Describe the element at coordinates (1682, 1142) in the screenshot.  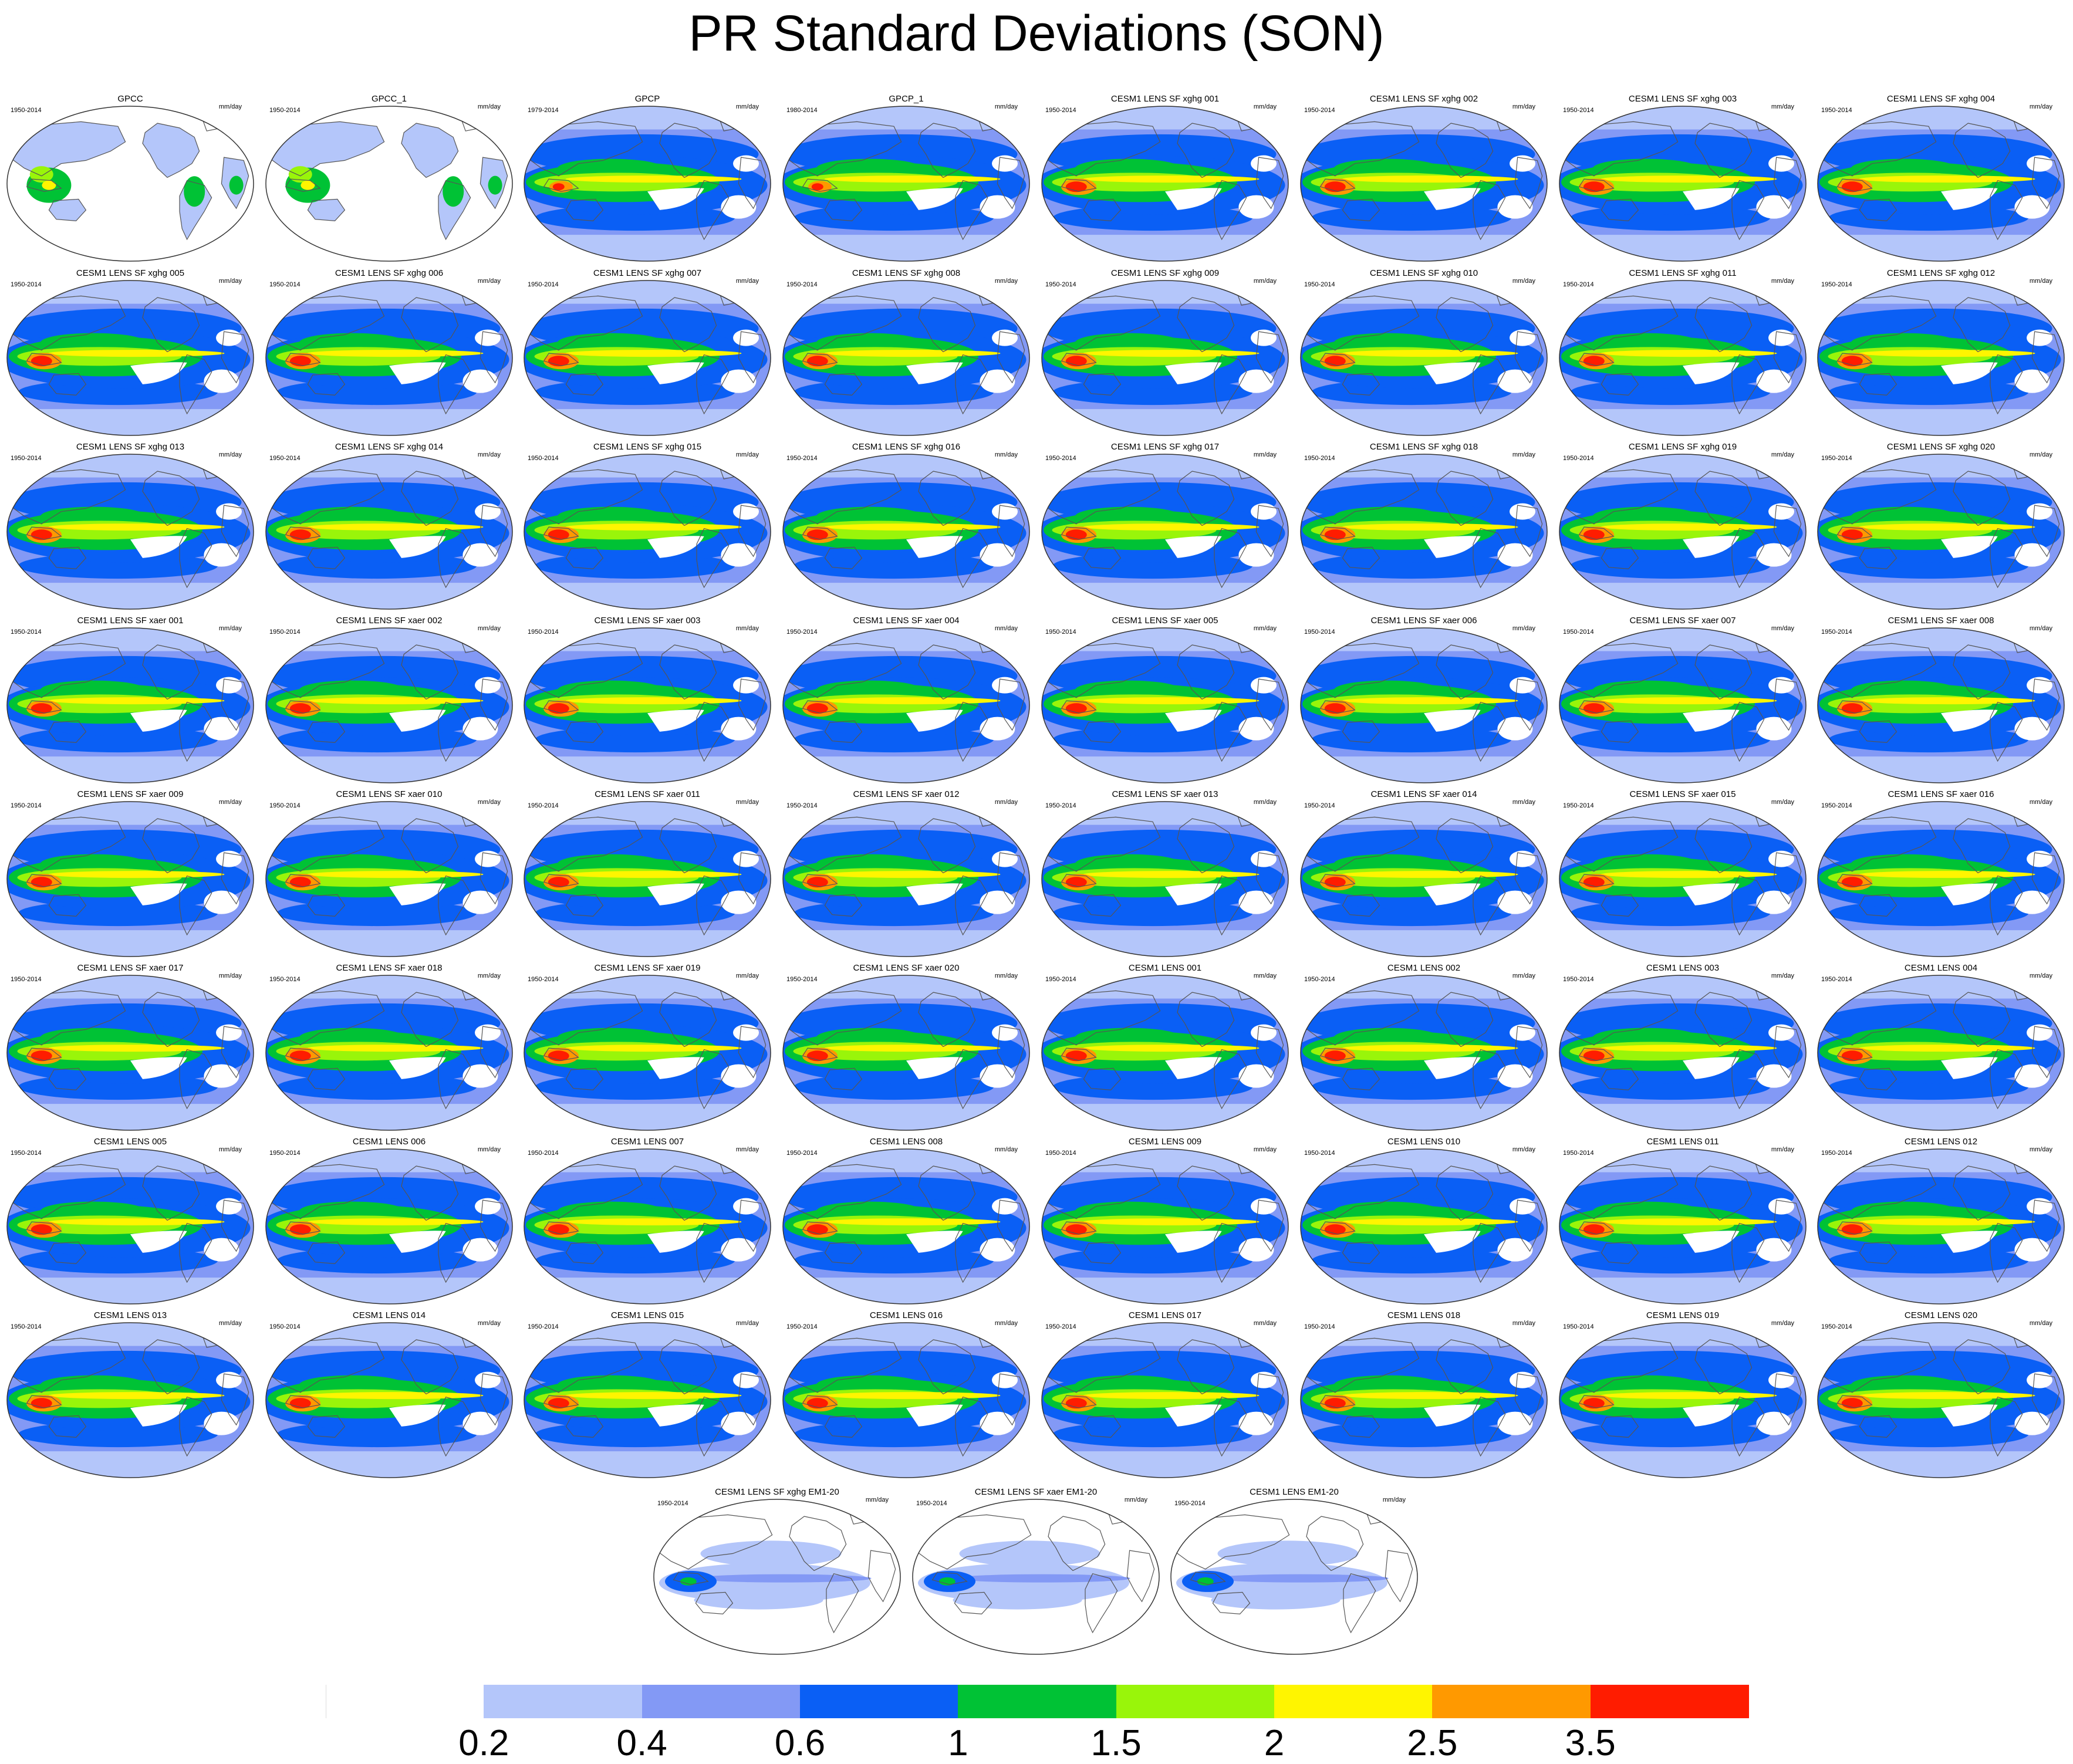
I see `panel-title: CESM1 LENS 011` at that location.